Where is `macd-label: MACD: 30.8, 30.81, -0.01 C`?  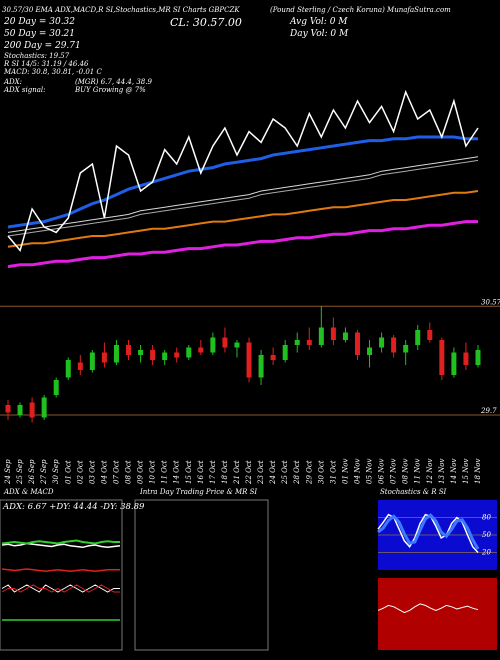
macd-label: MACD: 30.8, 30.81, -0.01 C is located at coordinates (52, 72).